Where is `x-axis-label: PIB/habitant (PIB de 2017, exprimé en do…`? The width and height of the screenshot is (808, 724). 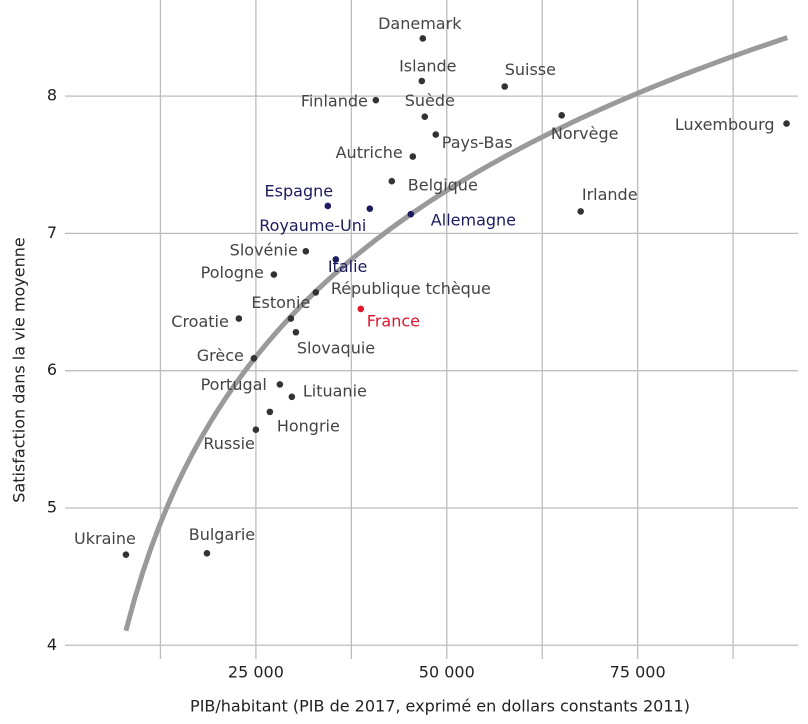 x-axis-label: PIB/habitant (PIB de 2017, exprimé en do… is located at coordinates (440, 706).